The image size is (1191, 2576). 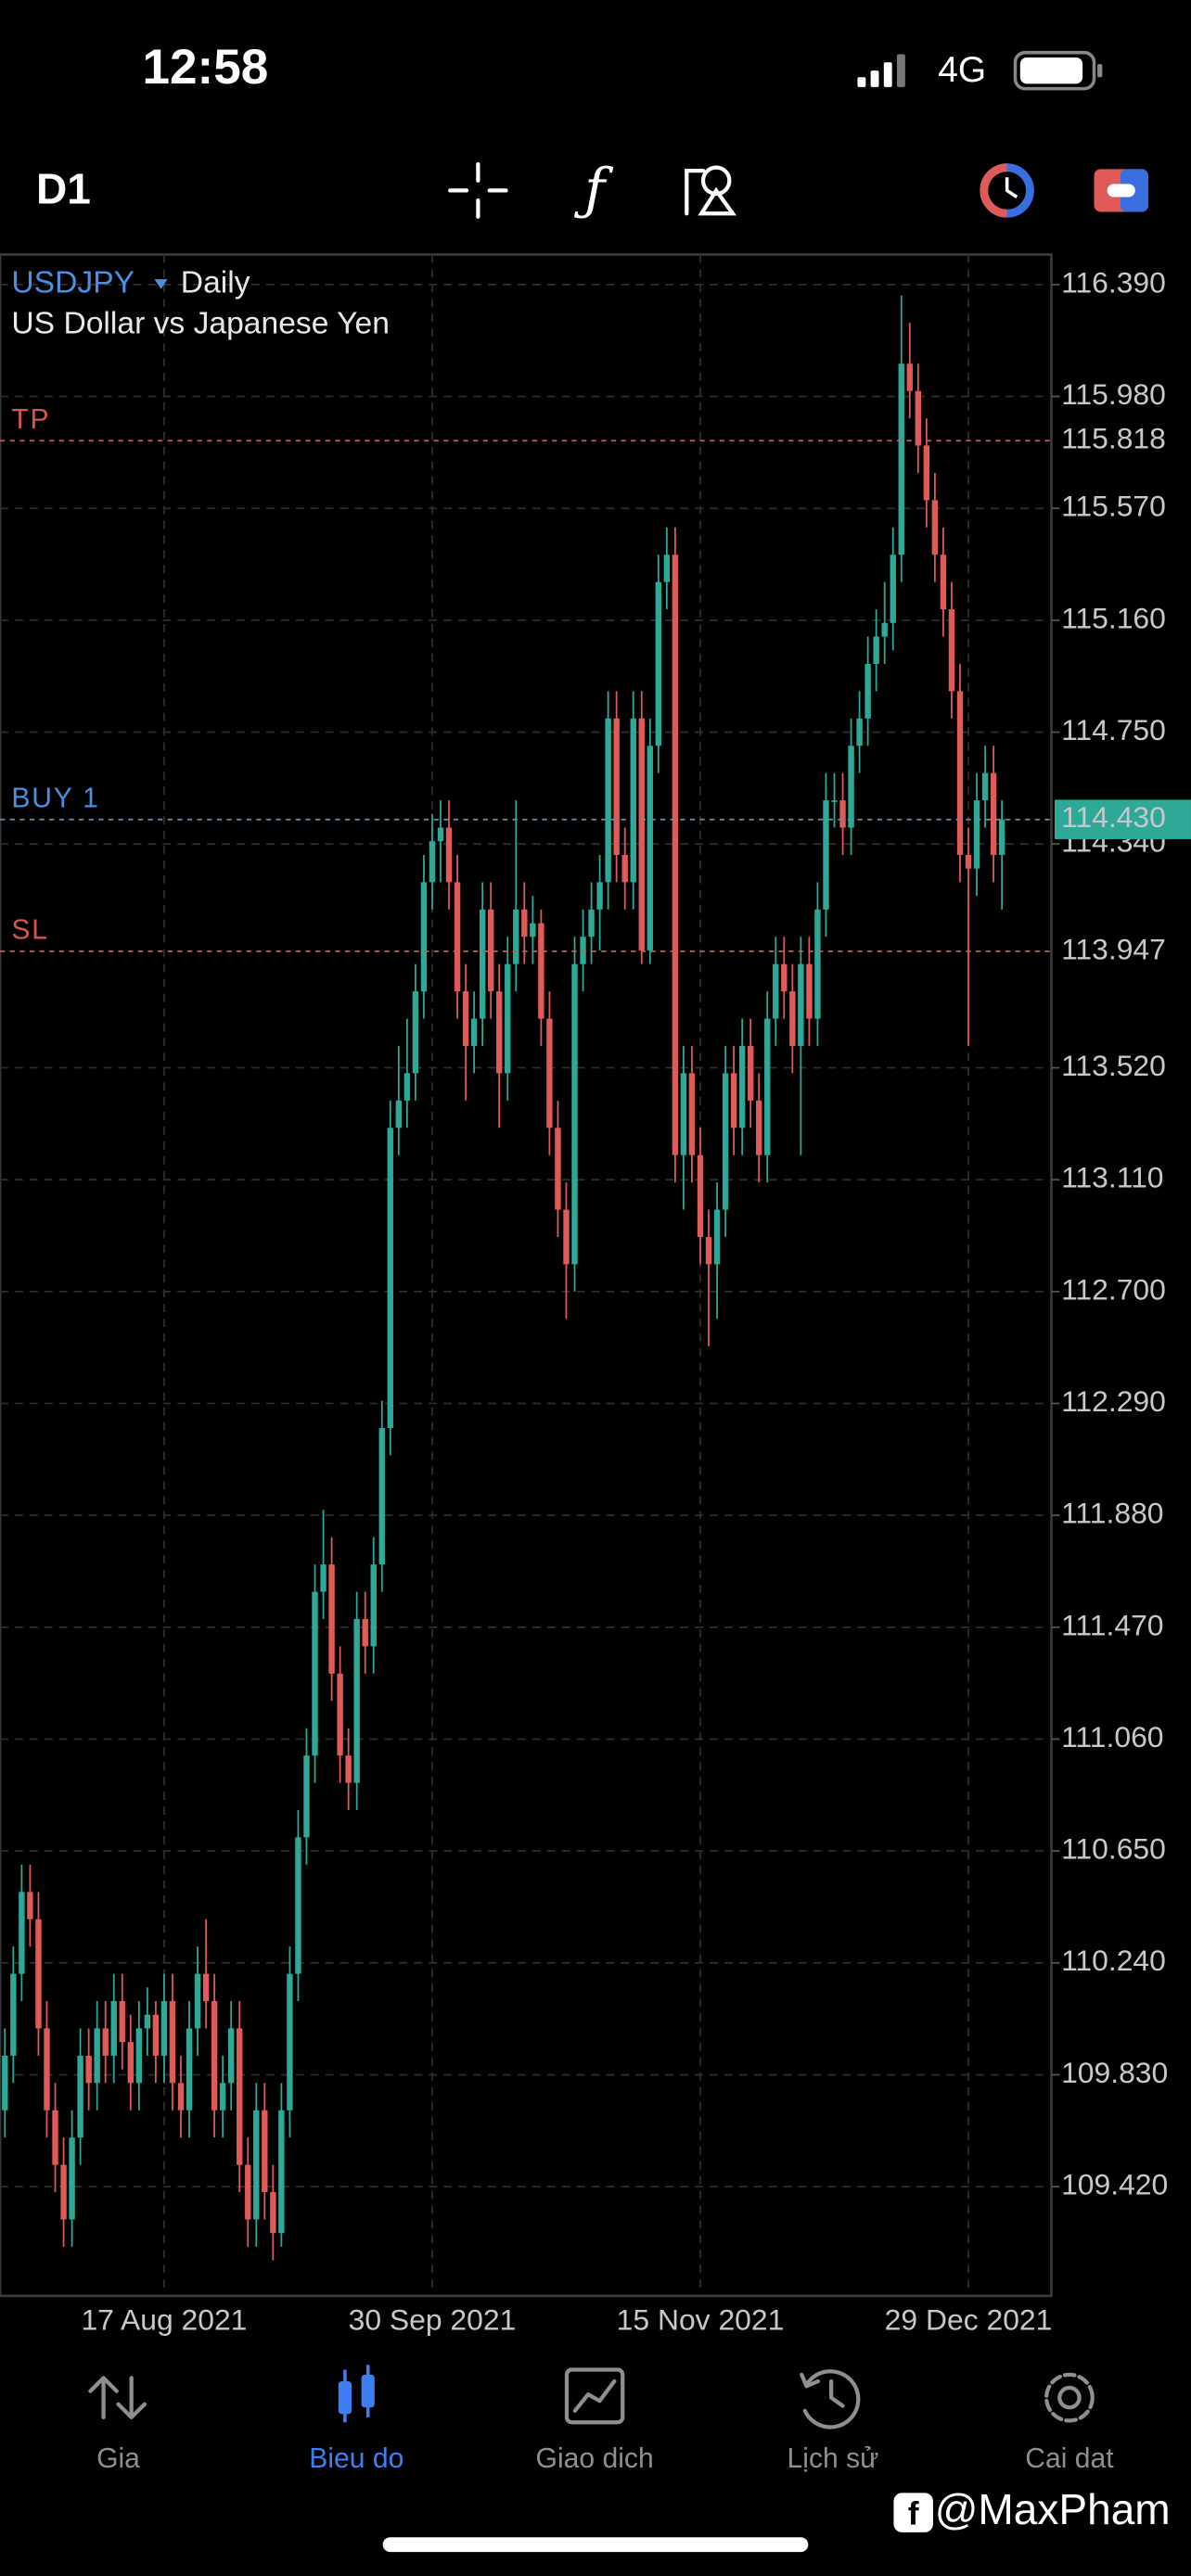 What do you see at coordinates (205, 67) in the screenshot?
I see `status-time: 12:58` at bounding box center [205, 67].